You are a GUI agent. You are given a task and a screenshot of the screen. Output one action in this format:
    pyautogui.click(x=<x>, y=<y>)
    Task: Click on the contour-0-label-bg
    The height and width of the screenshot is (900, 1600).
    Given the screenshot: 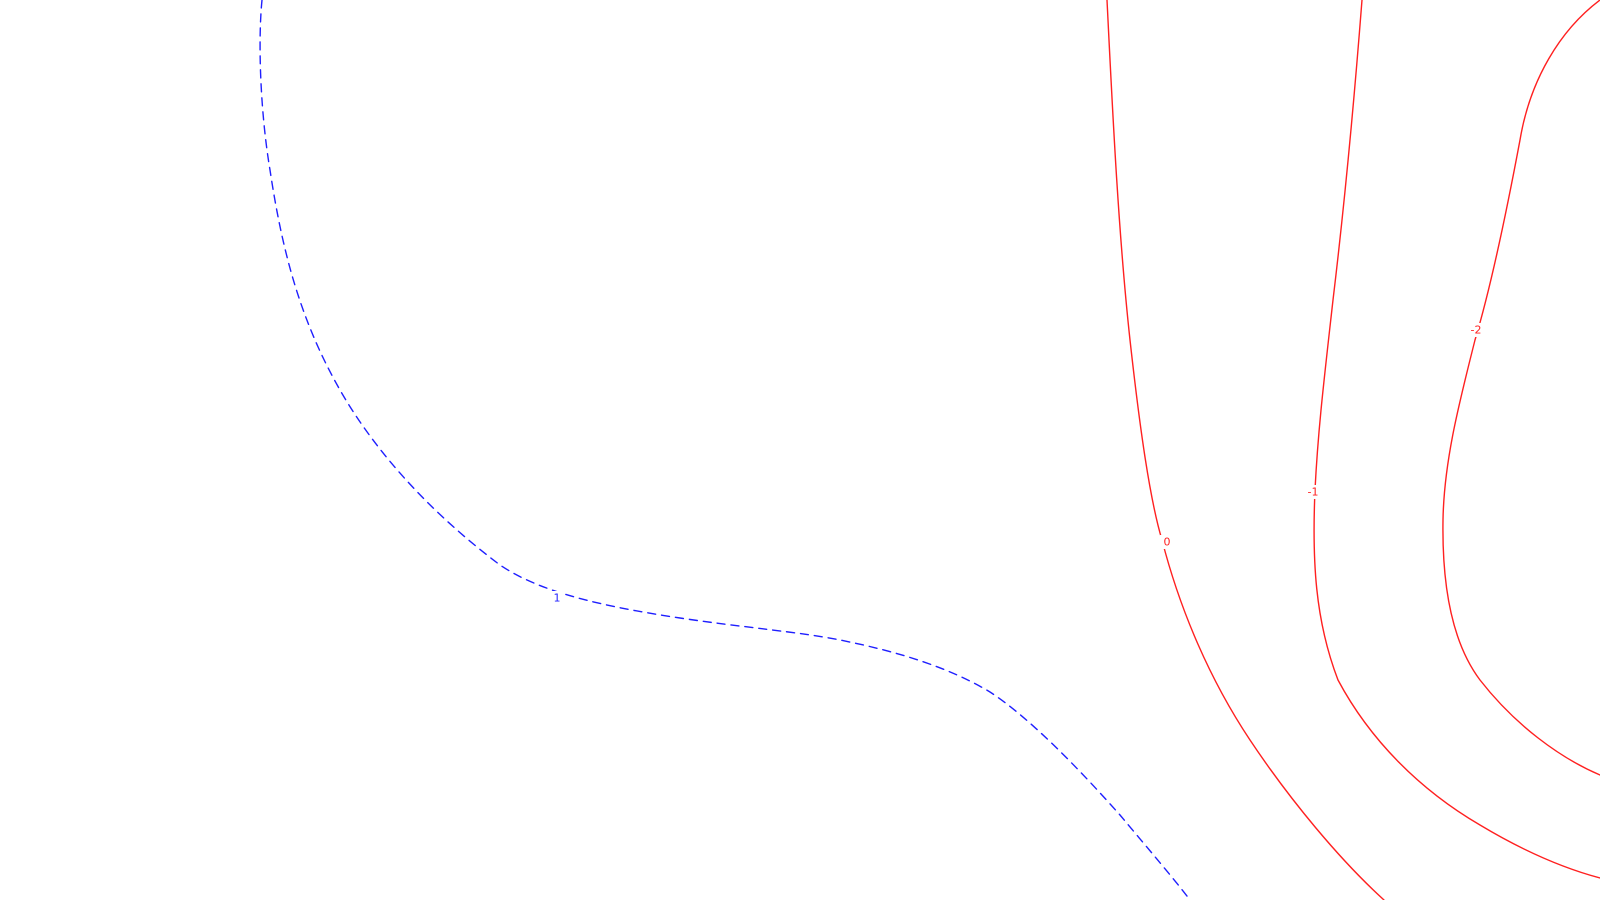 What is the action you would take?
    pyautogui.click(x=1167, y=542)
    